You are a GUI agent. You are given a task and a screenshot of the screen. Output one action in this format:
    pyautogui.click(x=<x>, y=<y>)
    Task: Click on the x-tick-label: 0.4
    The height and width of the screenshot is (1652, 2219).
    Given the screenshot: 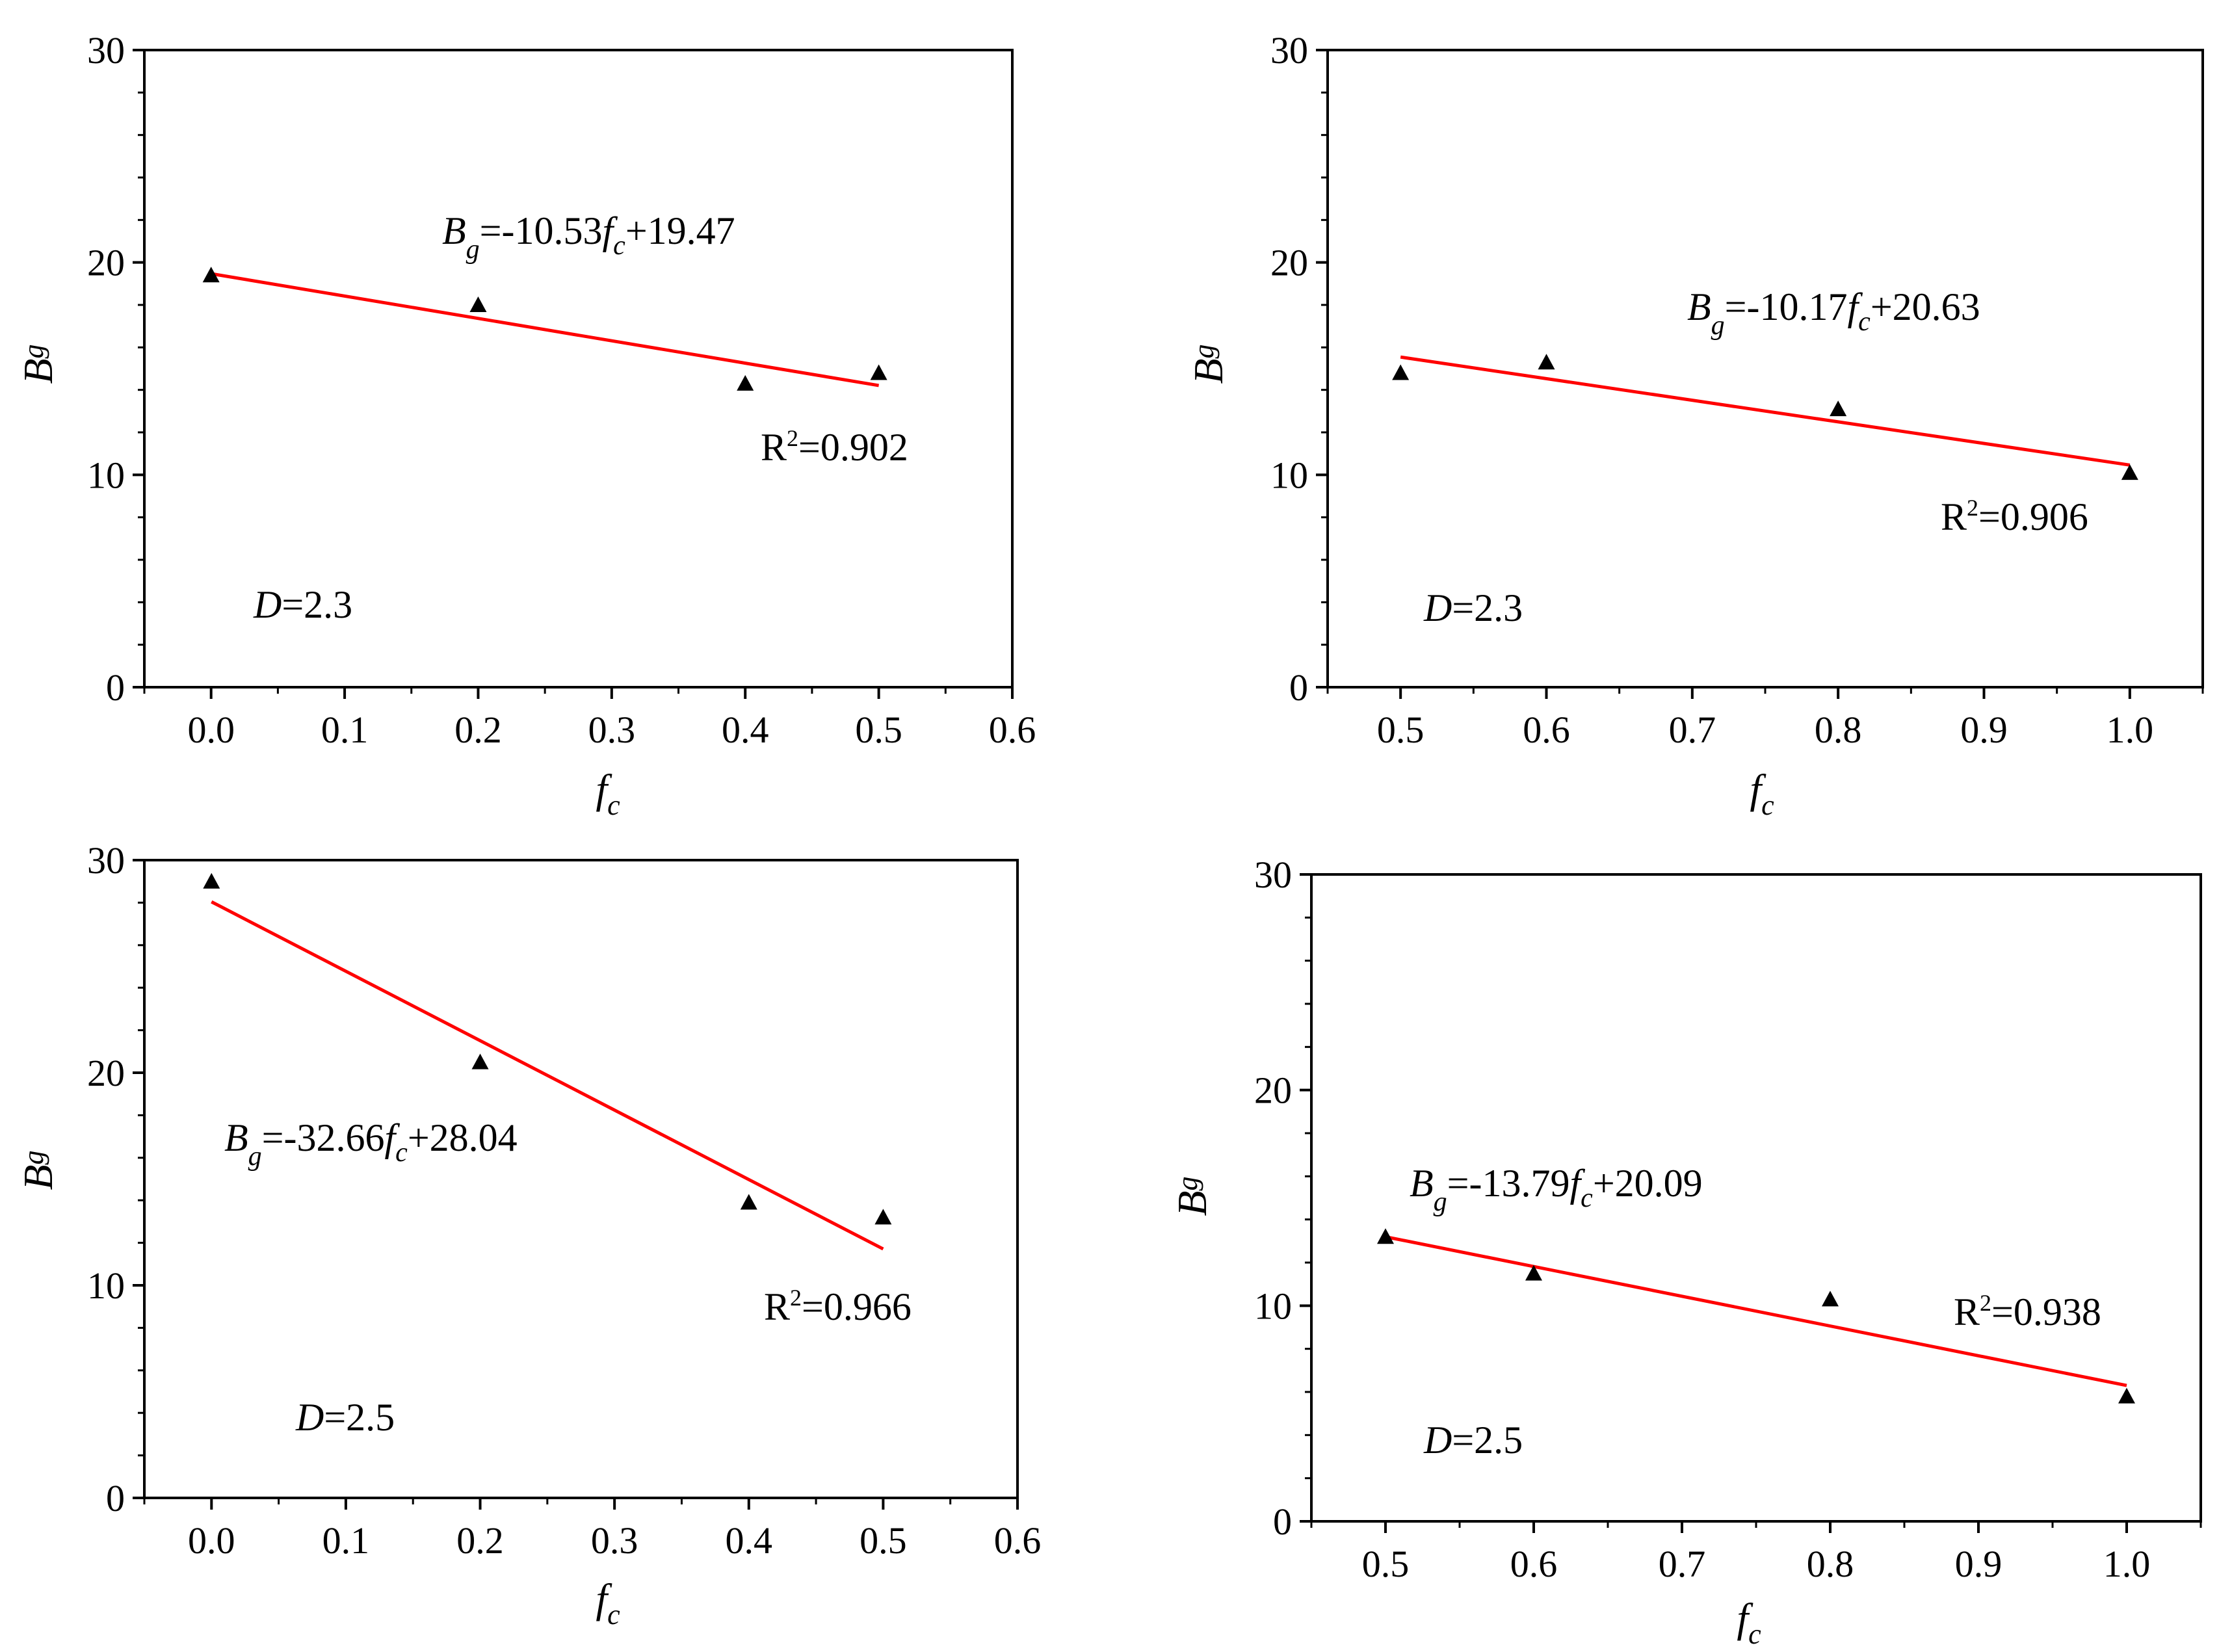 What is the action you would take?
    pyautogui.click(x=745, y=730)
    